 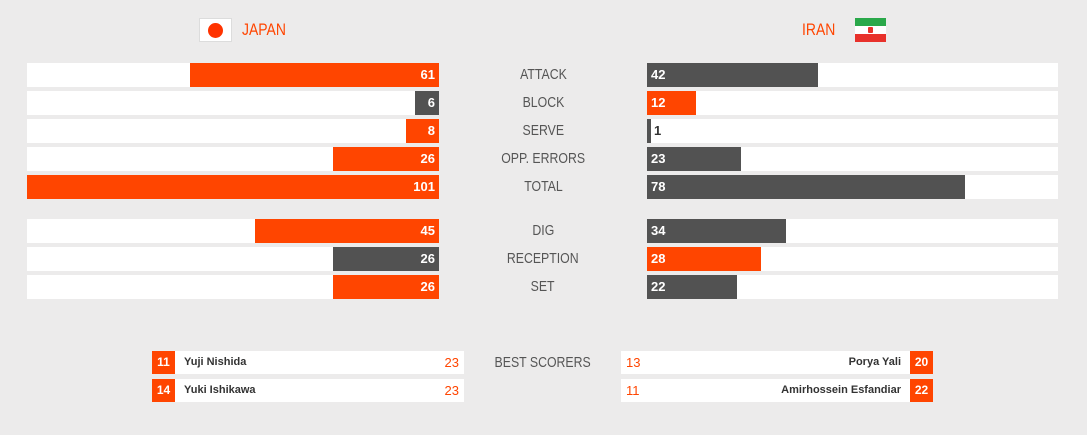 I want to click on right-bar-track: 34, so click(x=852, y=231).